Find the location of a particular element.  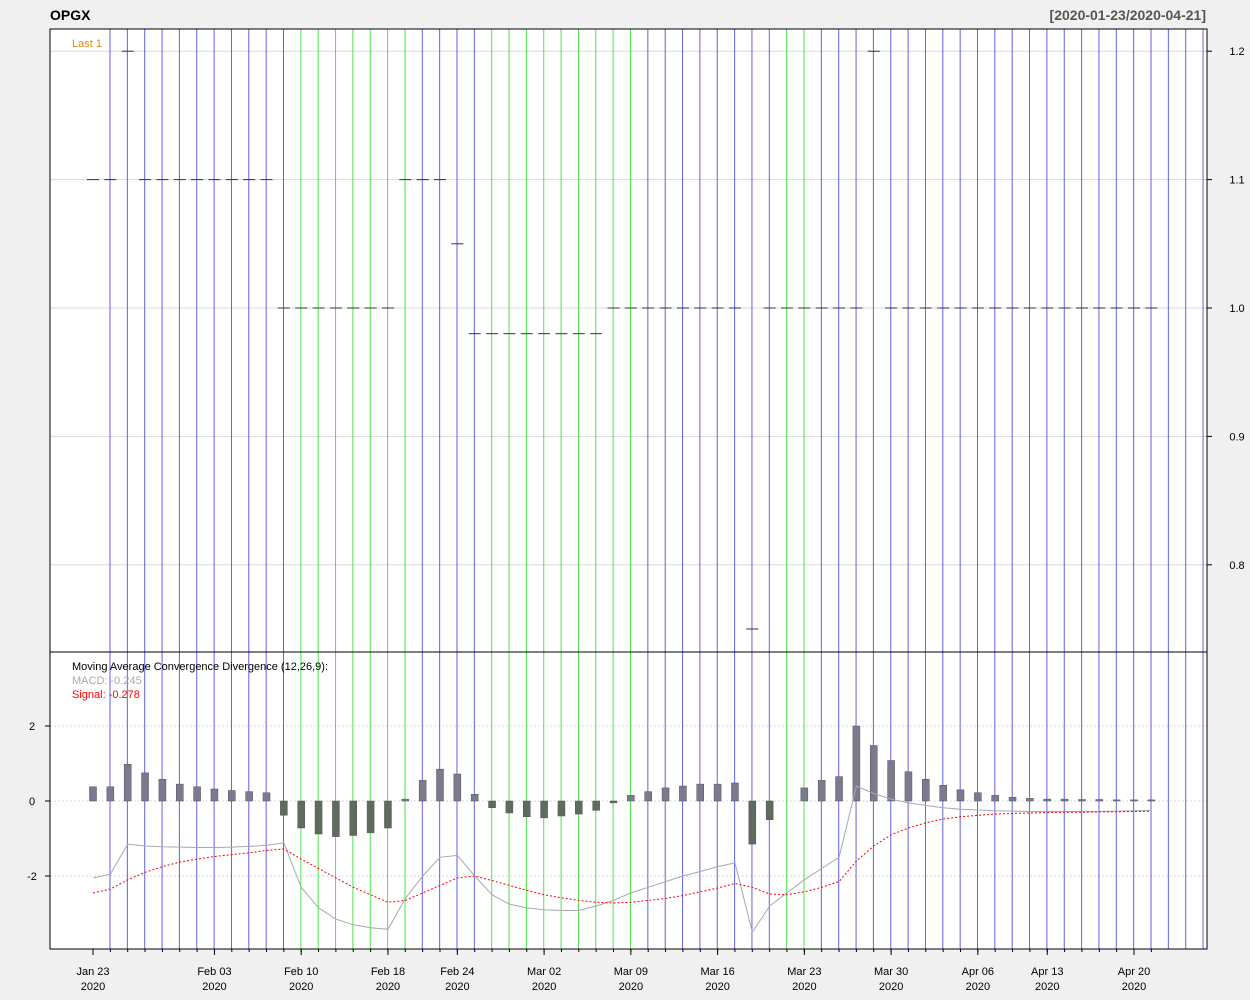

macd-y-tick-label-1: 0 is located at coordinates (32, 802).